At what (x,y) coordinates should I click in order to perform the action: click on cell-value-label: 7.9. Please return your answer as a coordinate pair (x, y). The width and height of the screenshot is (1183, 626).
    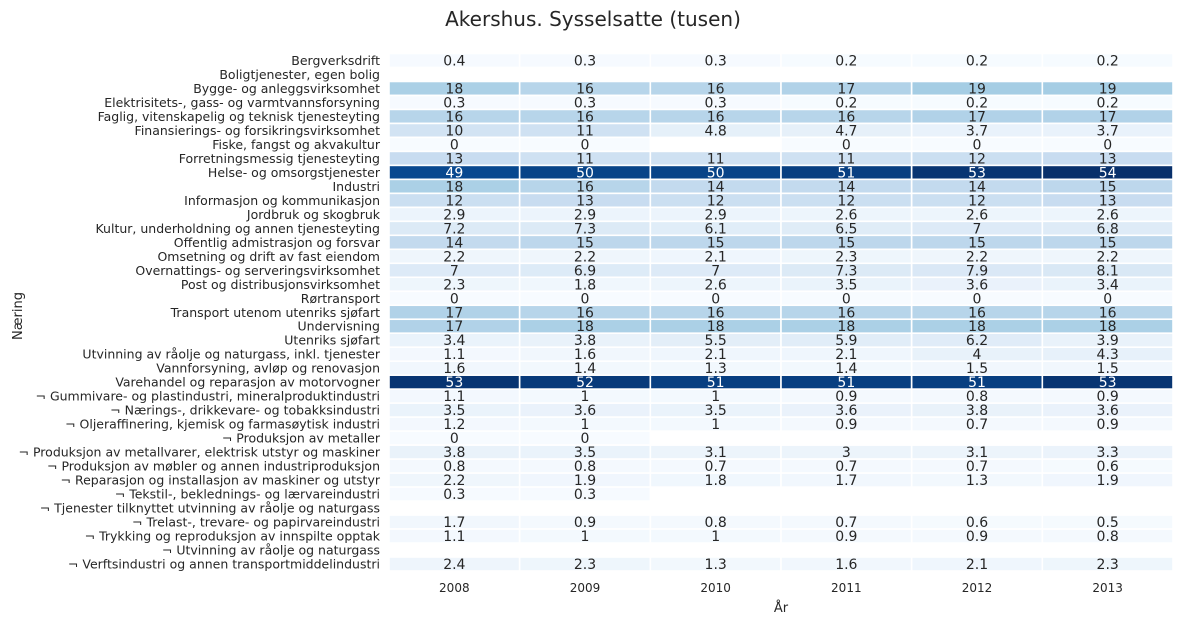
    Looking at the image, I should click on (977, 271).